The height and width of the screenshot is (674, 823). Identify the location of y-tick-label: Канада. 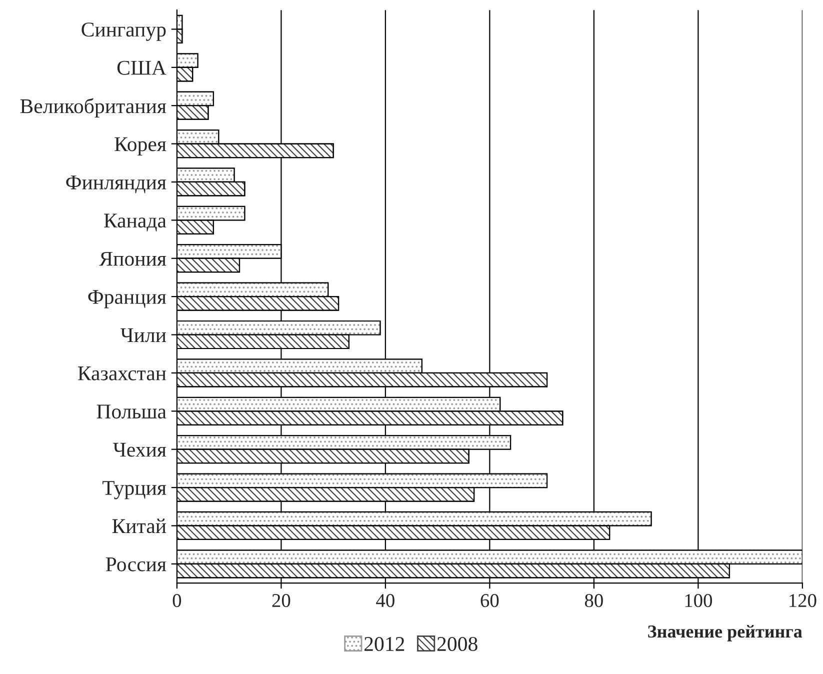
(135, 223).